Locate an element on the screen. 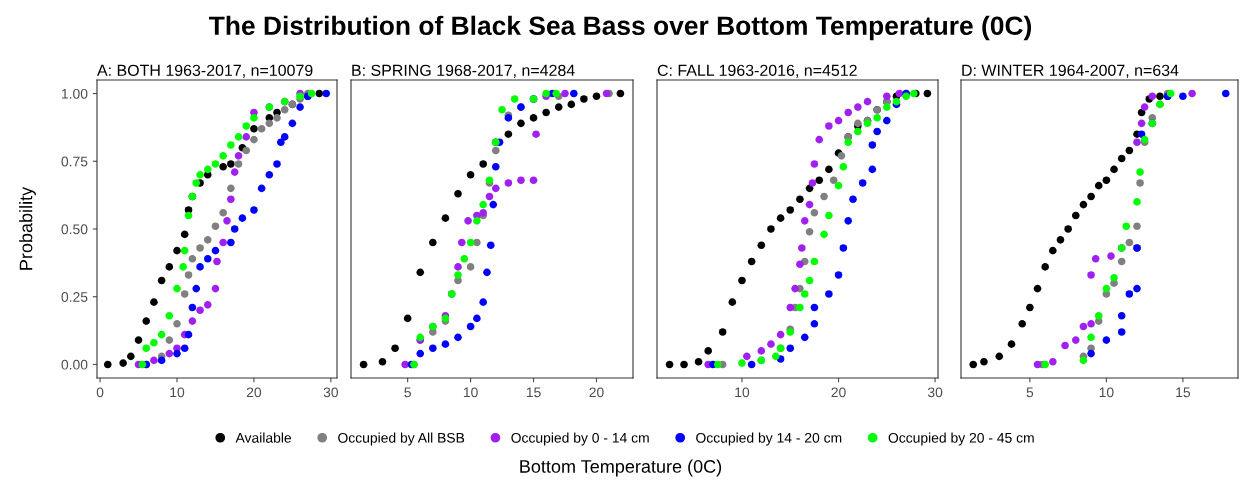 Image resolution: width=1241 pixels, height=483 pixels. chart-title: B: SPRING 1968-2017, n=4284 is located at coordinates (463, 71).